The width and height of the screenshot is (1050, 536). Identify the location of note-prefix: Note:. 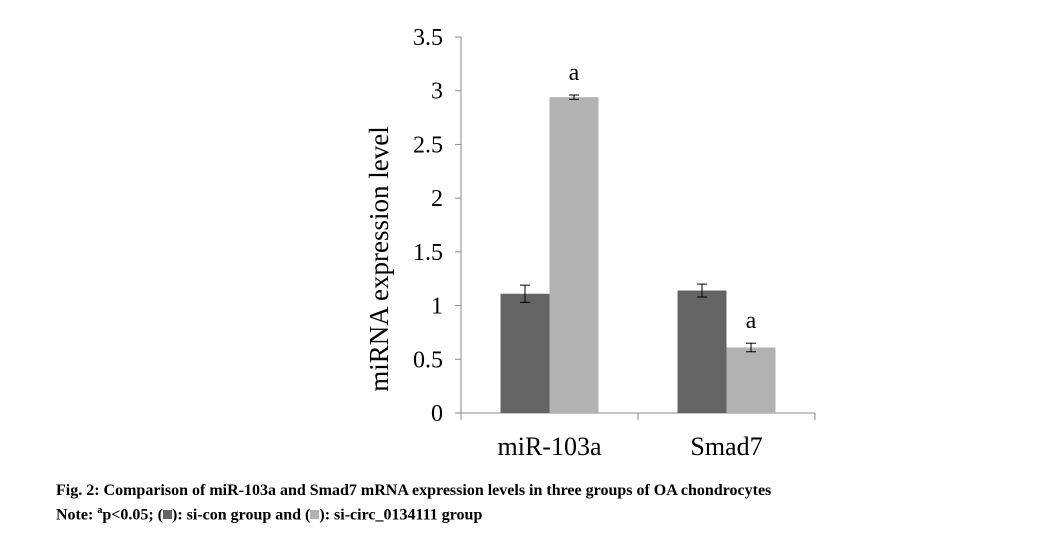
(77, 515).